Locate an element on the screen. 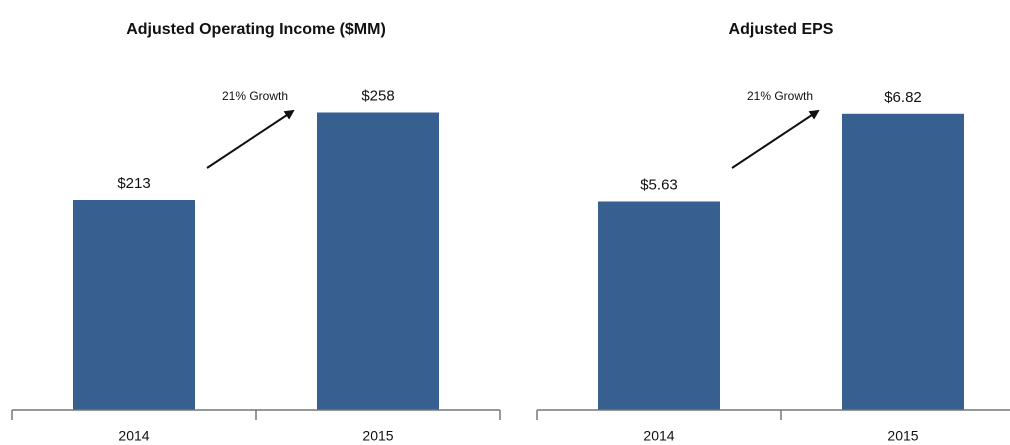  value-label: $6.82 is located at coordinates (903, 97).